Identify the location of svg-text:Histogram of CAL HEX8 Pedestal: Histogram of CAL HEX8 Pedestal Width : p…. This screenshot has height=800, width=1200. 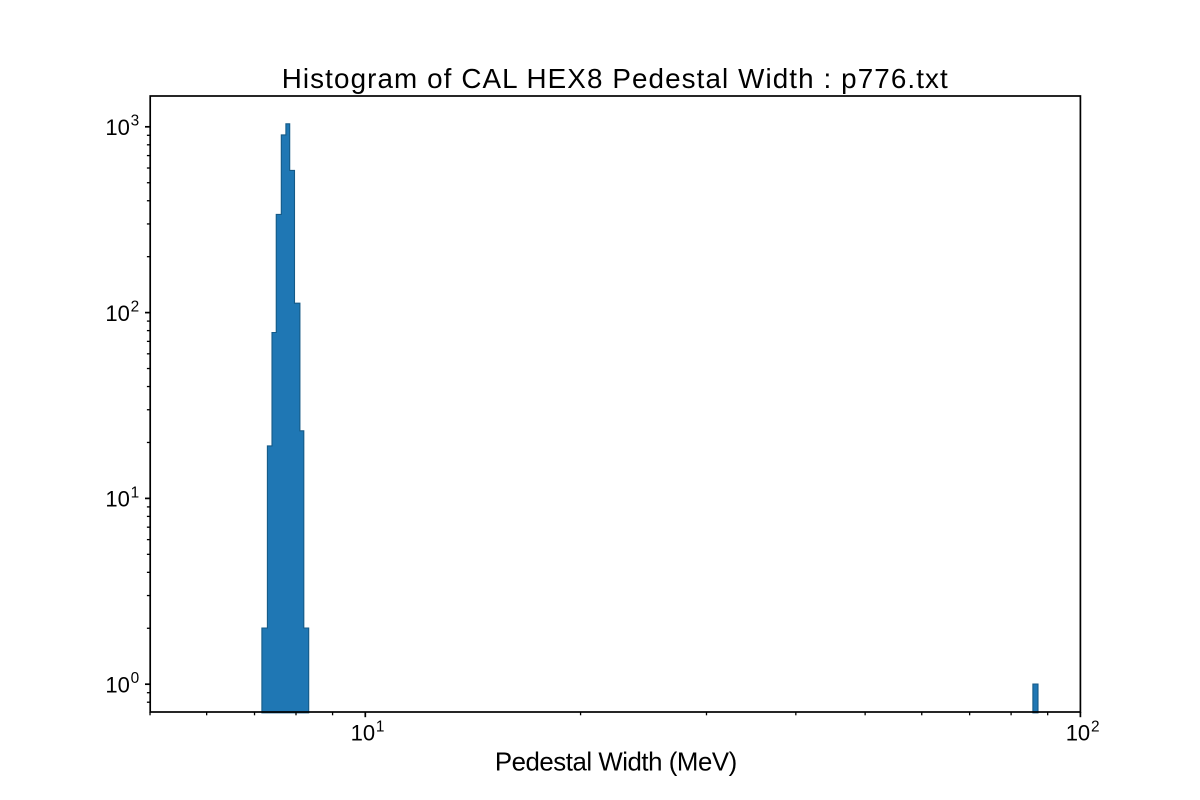
(615, 78).